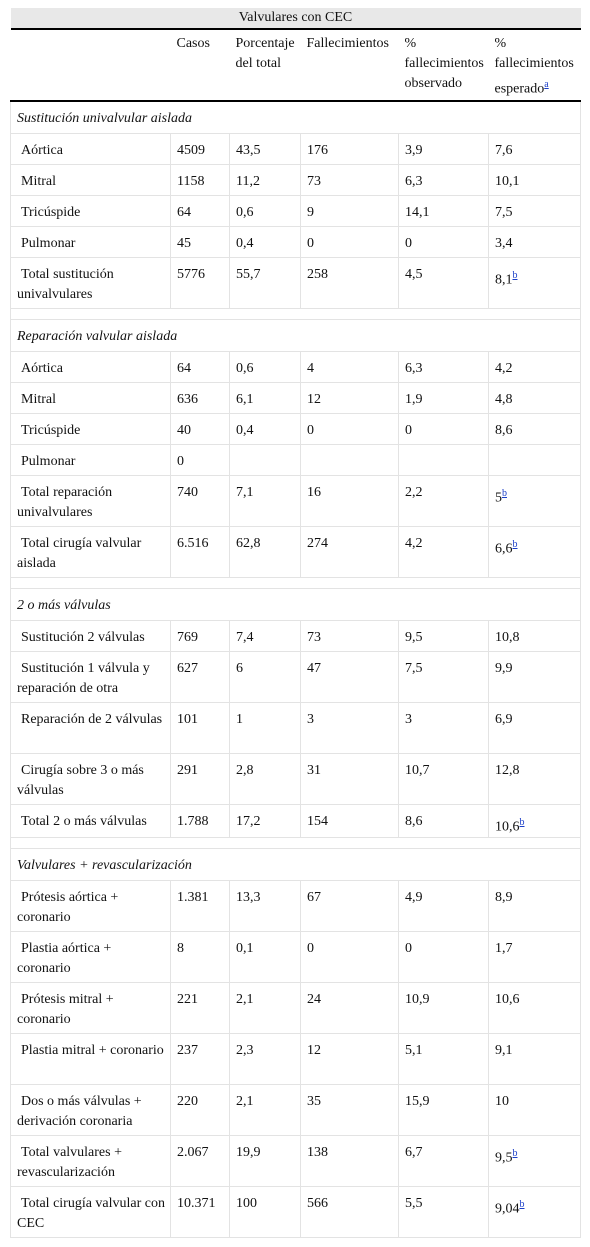  Describe the element at coordinates (90, 210) in the screenshot. I see `row-label: Tricúspide` at that location.